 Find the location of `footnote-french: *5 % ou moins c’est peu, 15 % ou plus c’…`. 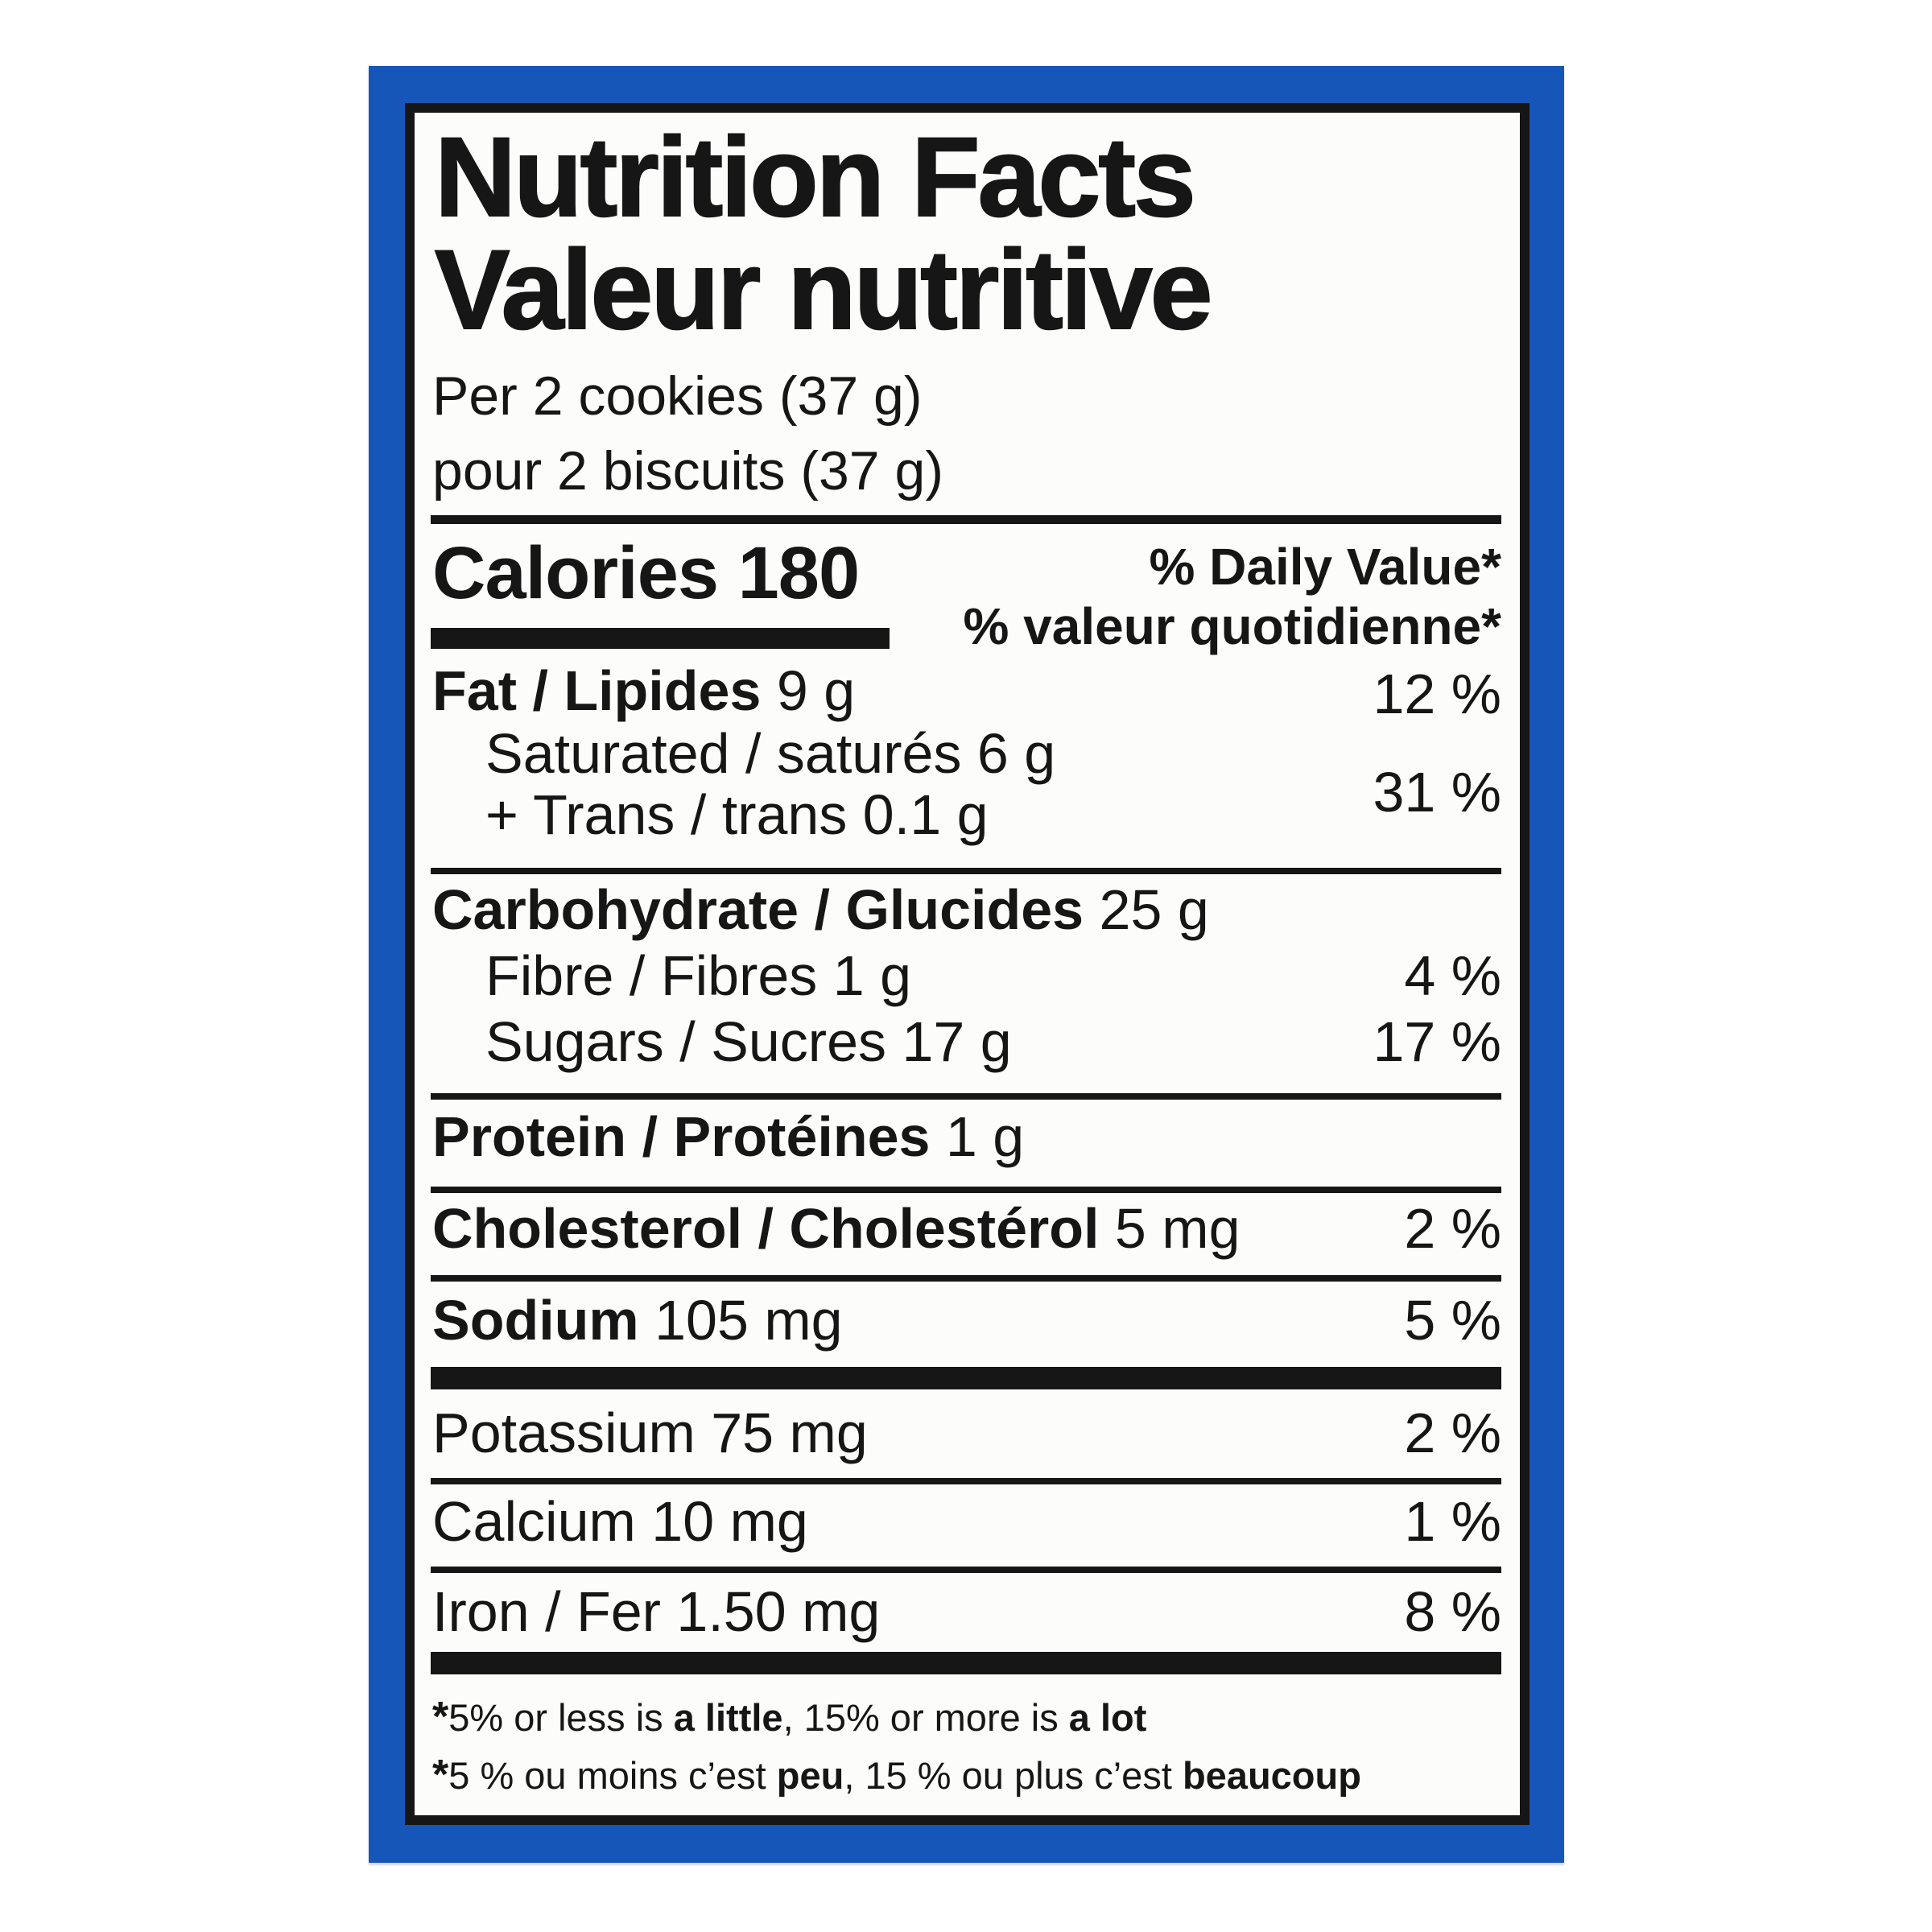

footnote-french: *5 % ou moins c’est peu, 15 % ou plus c’… is located at coordinates (896, 1775).